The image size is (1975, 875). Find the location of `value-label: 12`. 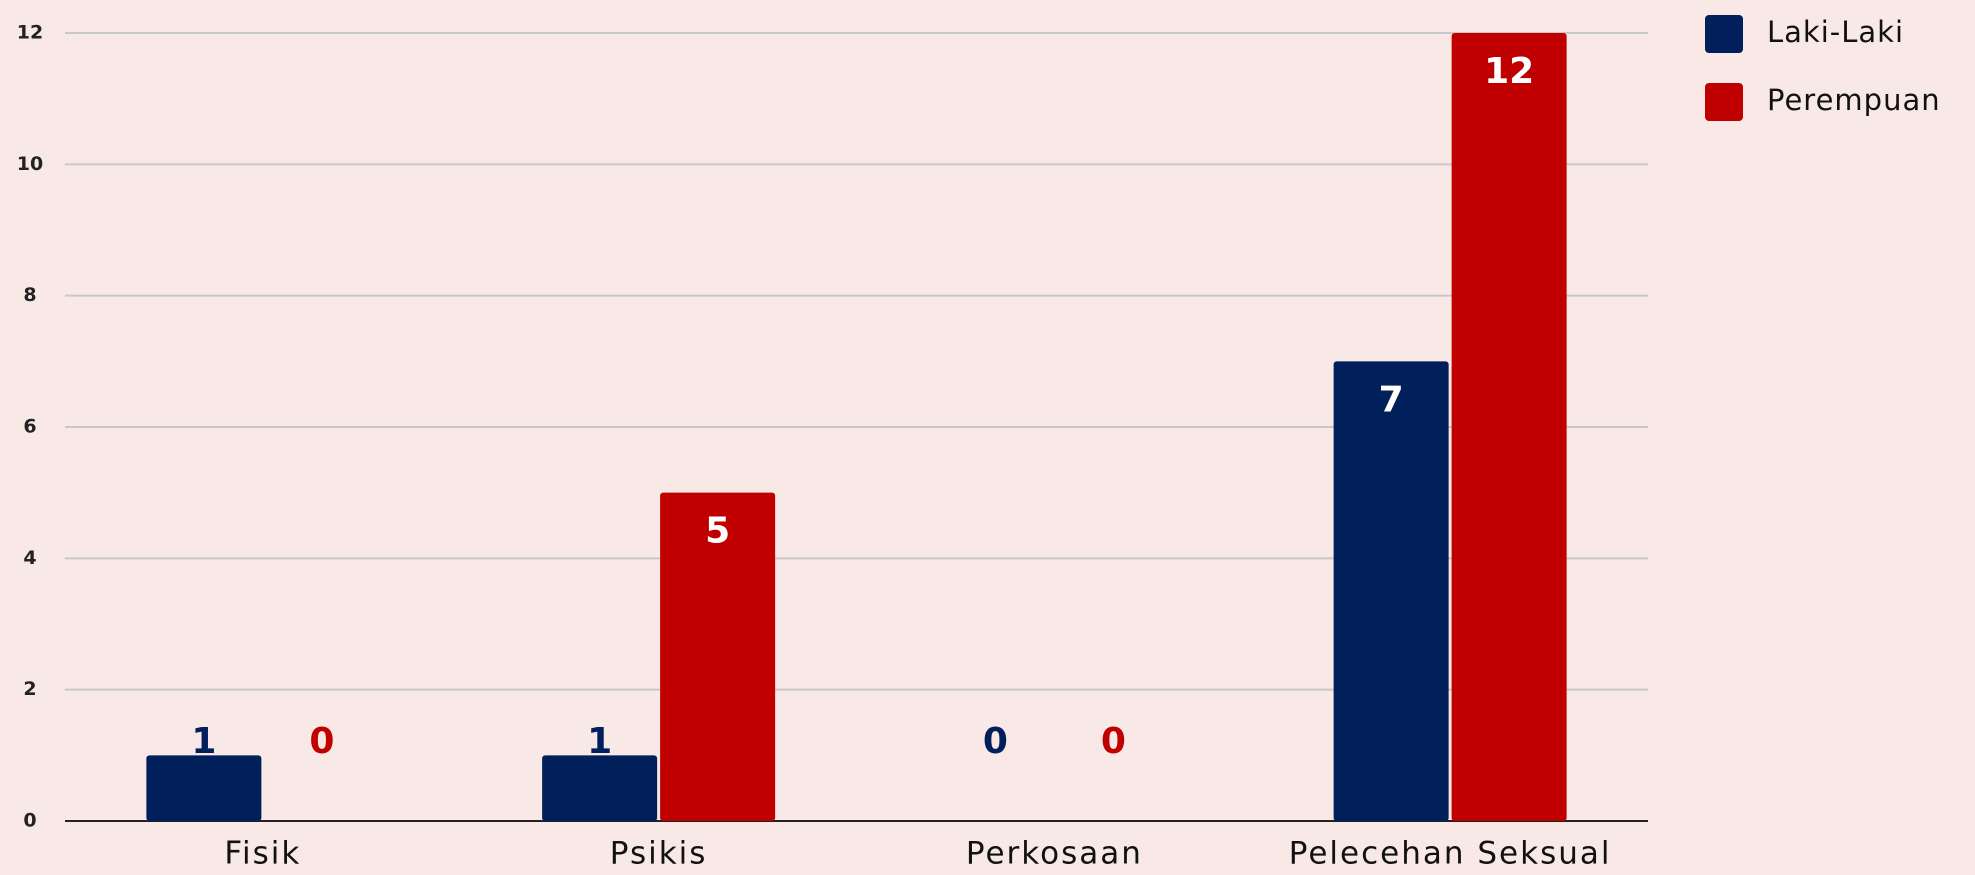

value-label: 12 is located at coordinates (1509, 71).